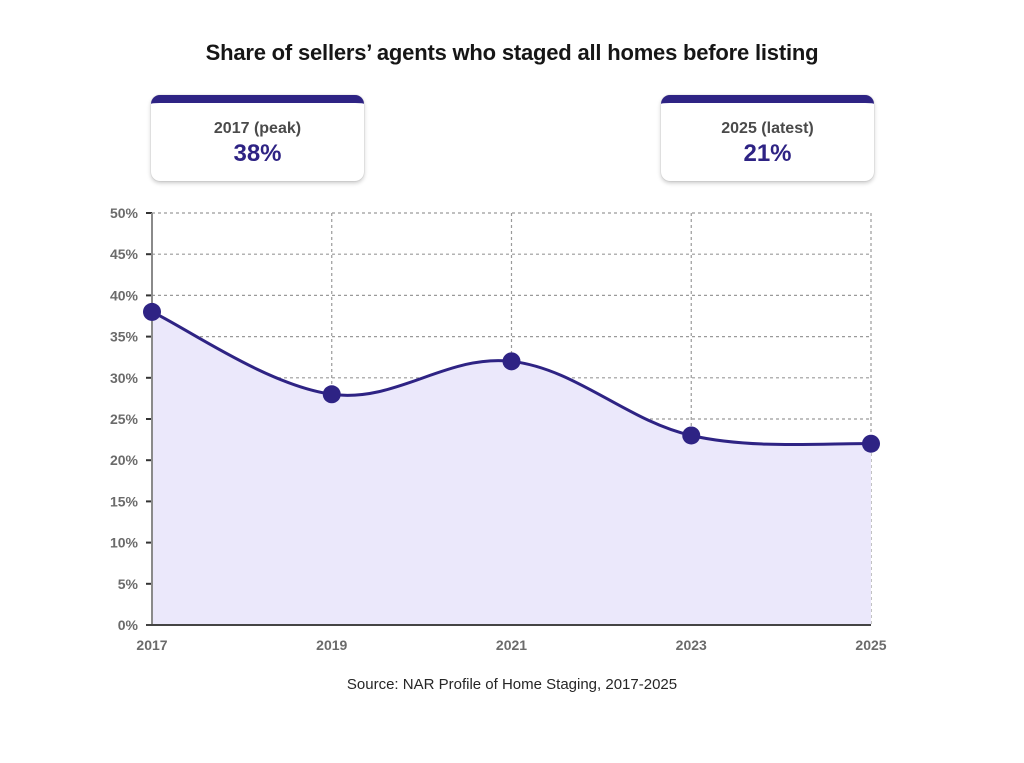  Describe the element at coordinates (124, 501) in the screenshot. I see `y-tick-label: 15%` at that location.